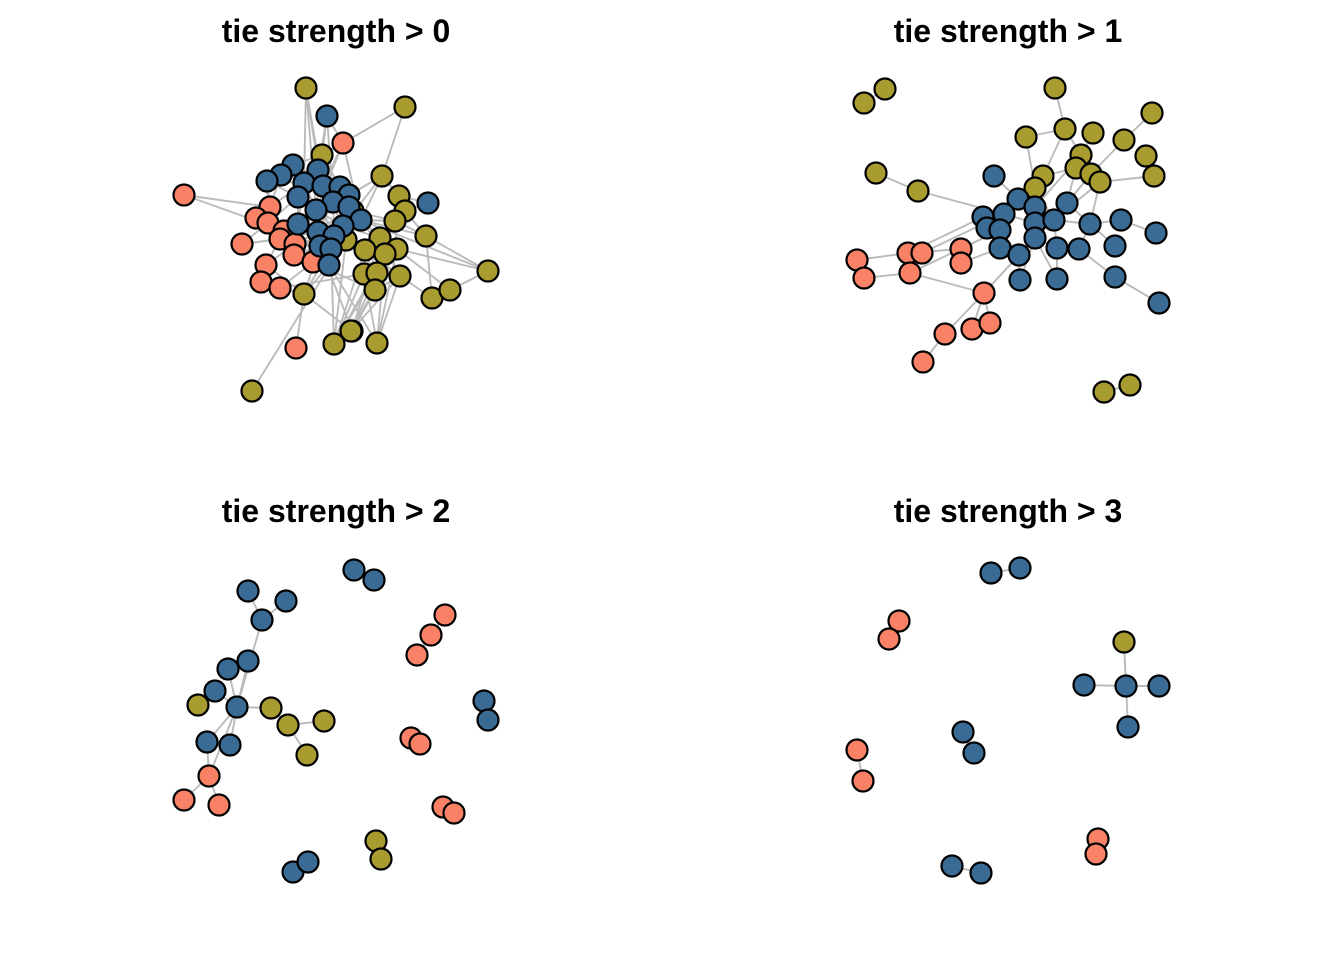 The width and height of the screenshot is (1344, 965). I want to click on svg-text: tie strength > 1, so click(1008, 31).